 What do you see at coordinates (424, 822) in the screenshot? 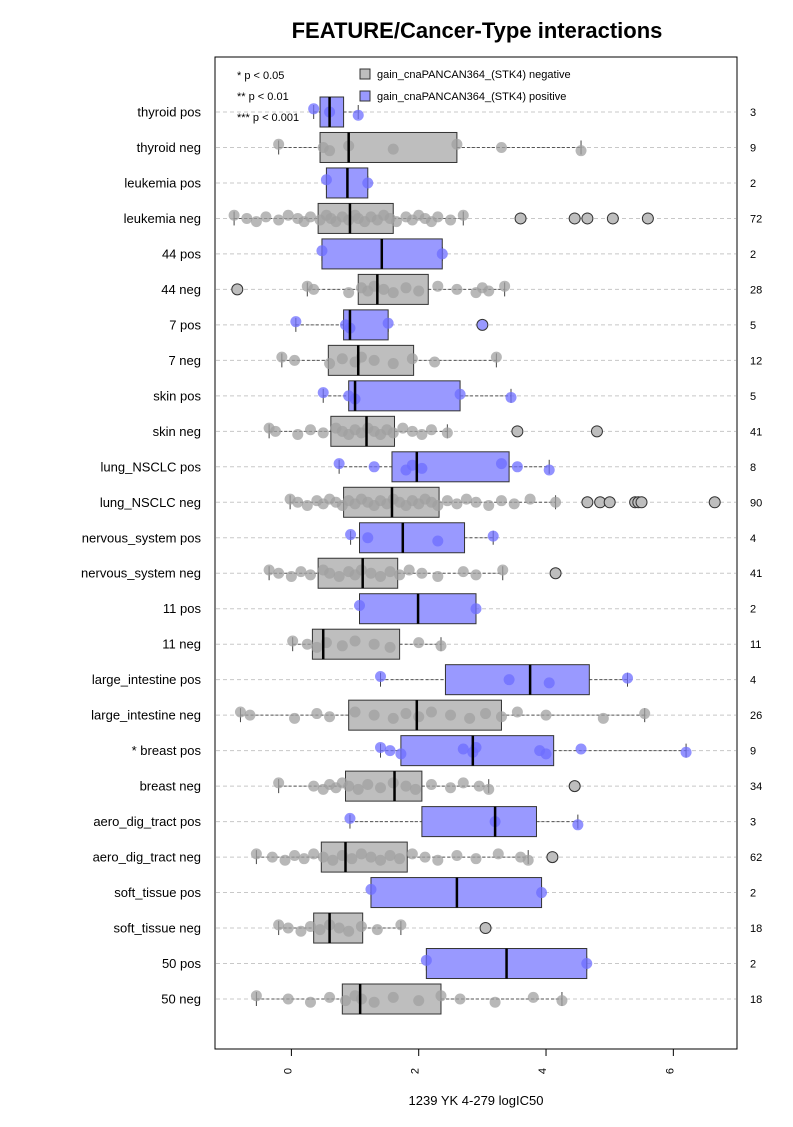
I see `box-row: aero_dig_tract pos 3` at bounding box center [424, 822].